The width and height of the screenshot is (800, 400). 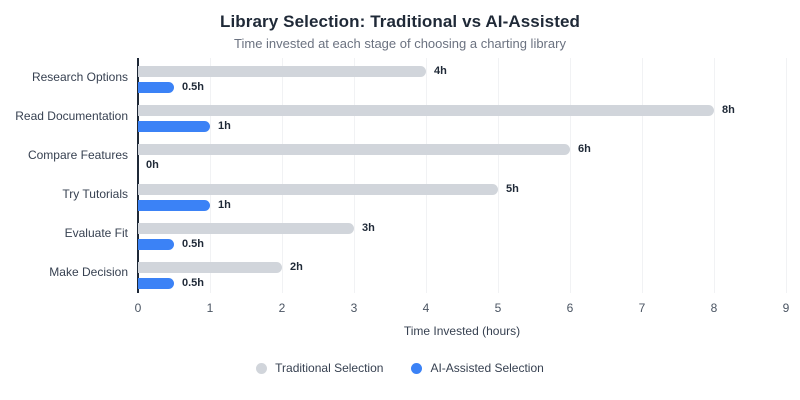 I want to click on bar-value-label: 3h, so click(x=368, y=227).